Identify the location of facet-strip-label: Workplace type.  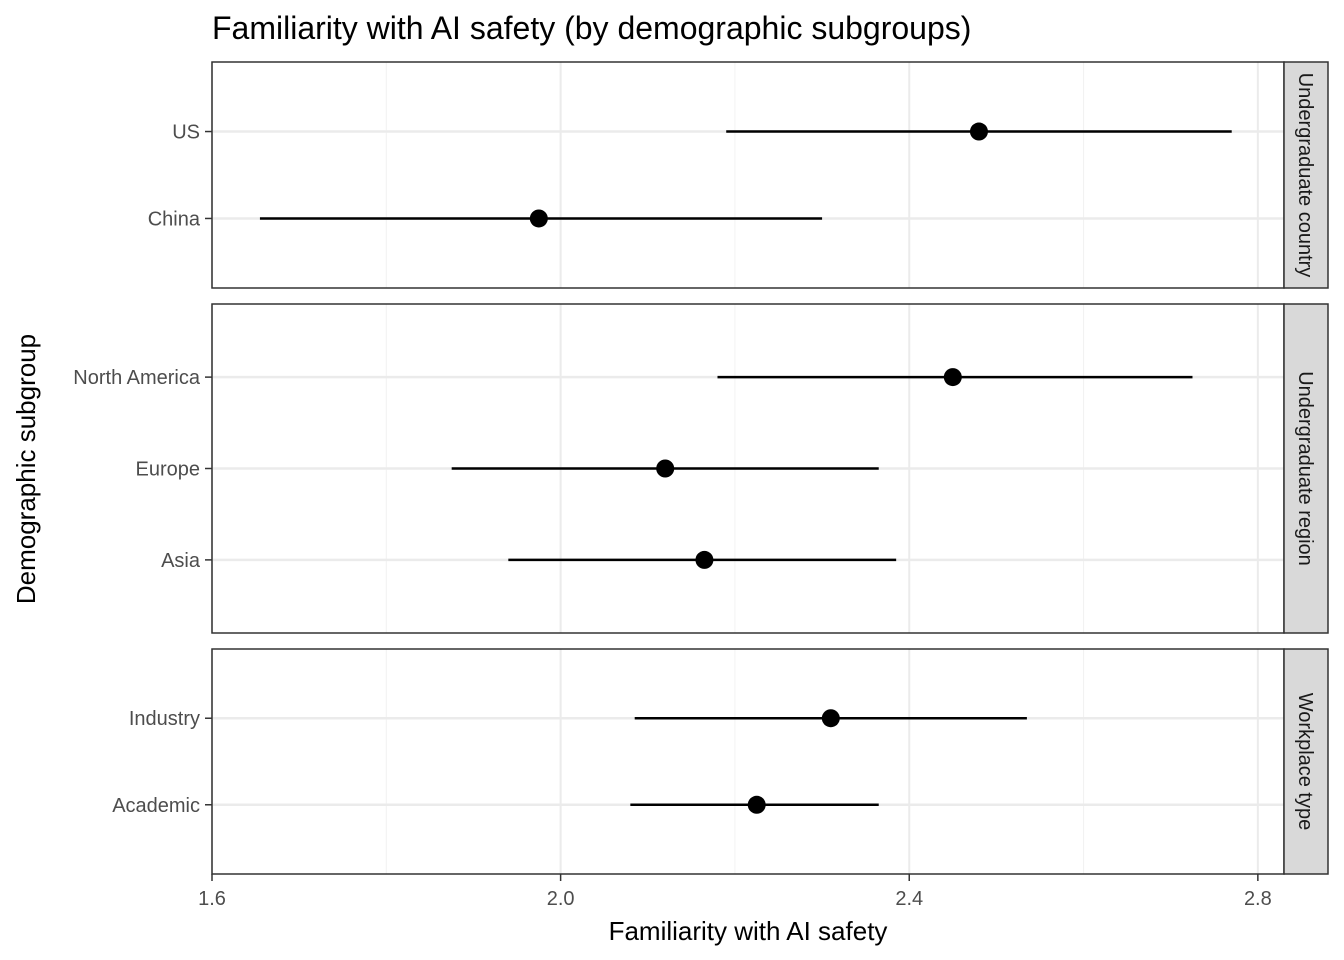
(1305, 761).